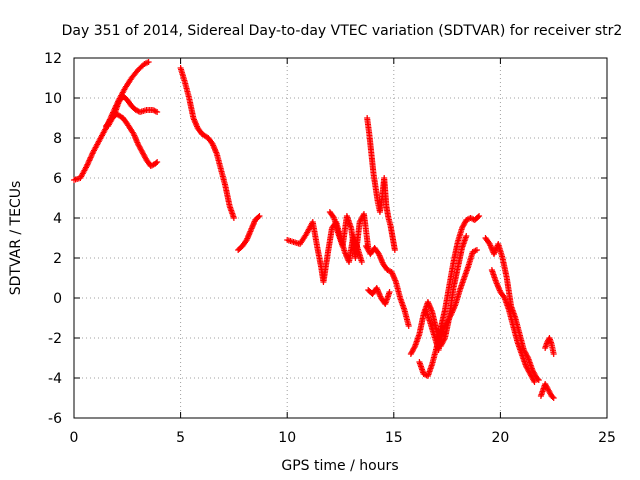 The width and height of the screenshot is (640, 480). Describe the element at coordinates (131, 140) in the screenshot. I see `series-seg-early-lower` at that location.